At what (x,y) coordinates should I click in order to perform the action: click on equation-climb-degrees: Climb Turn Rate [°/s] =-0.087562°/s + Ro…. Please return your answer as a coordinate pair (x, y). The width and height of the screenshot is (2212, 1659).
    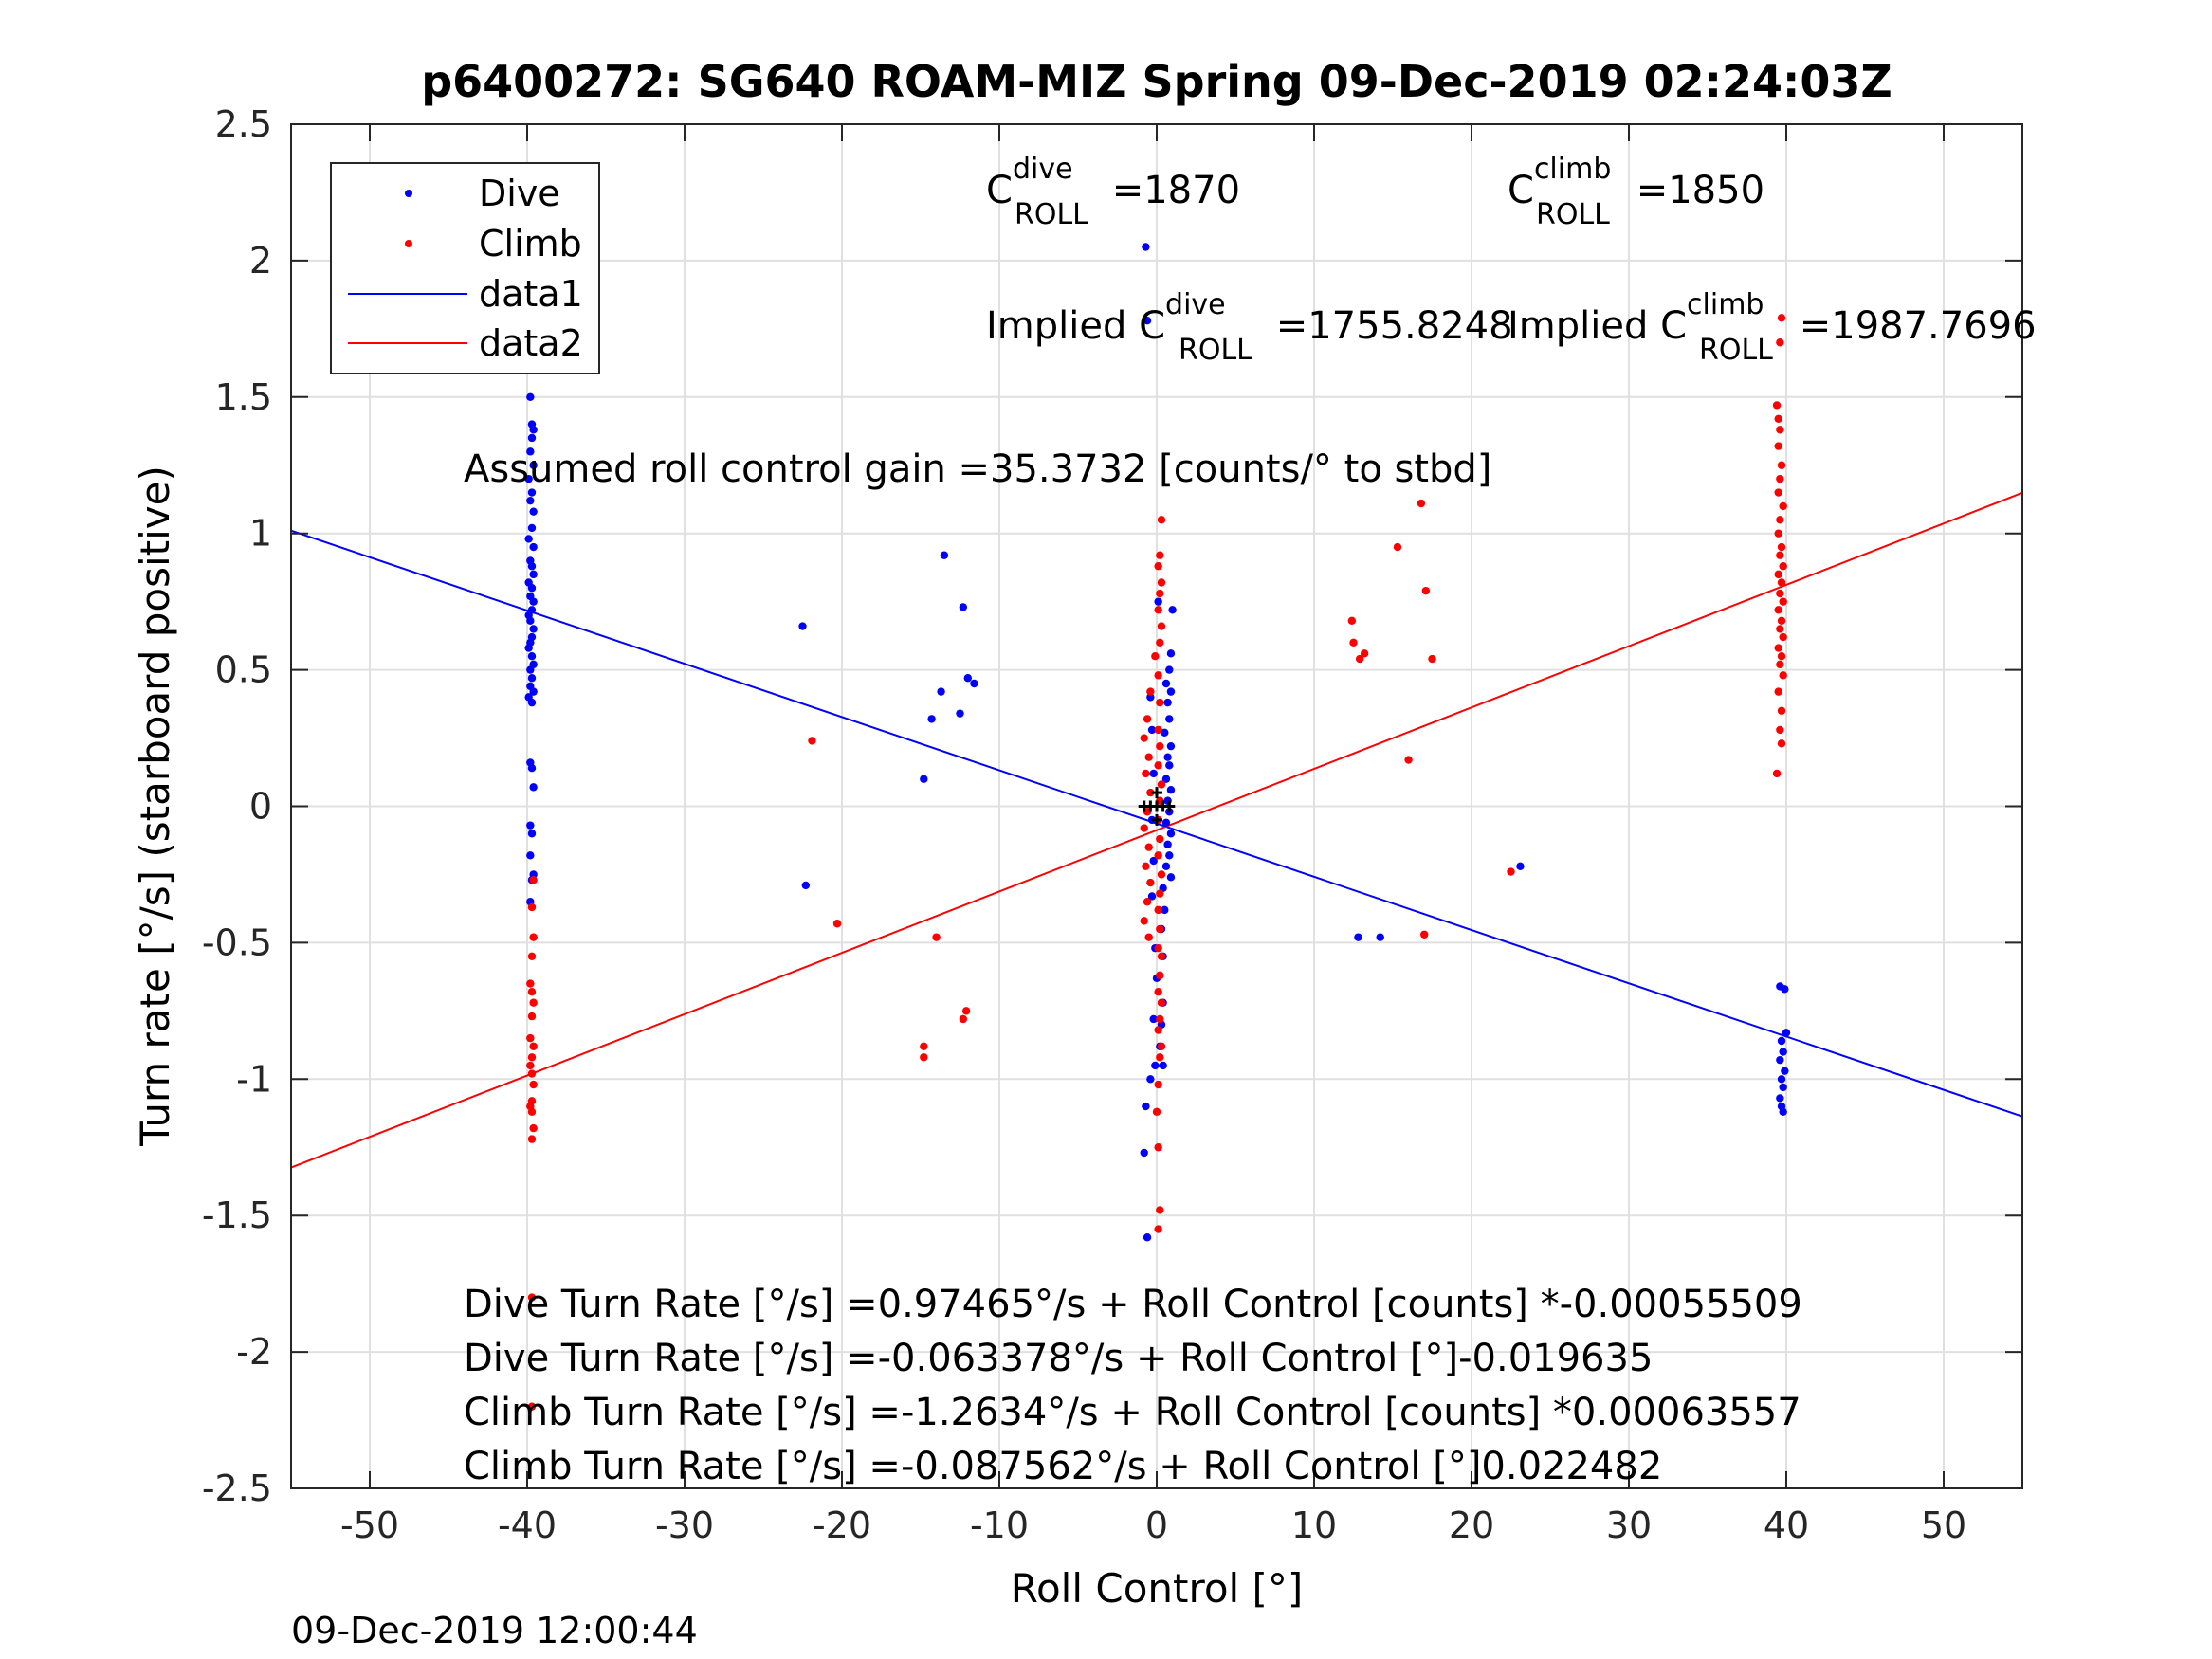
    Looking at the image, I should click on (1063, 1466).